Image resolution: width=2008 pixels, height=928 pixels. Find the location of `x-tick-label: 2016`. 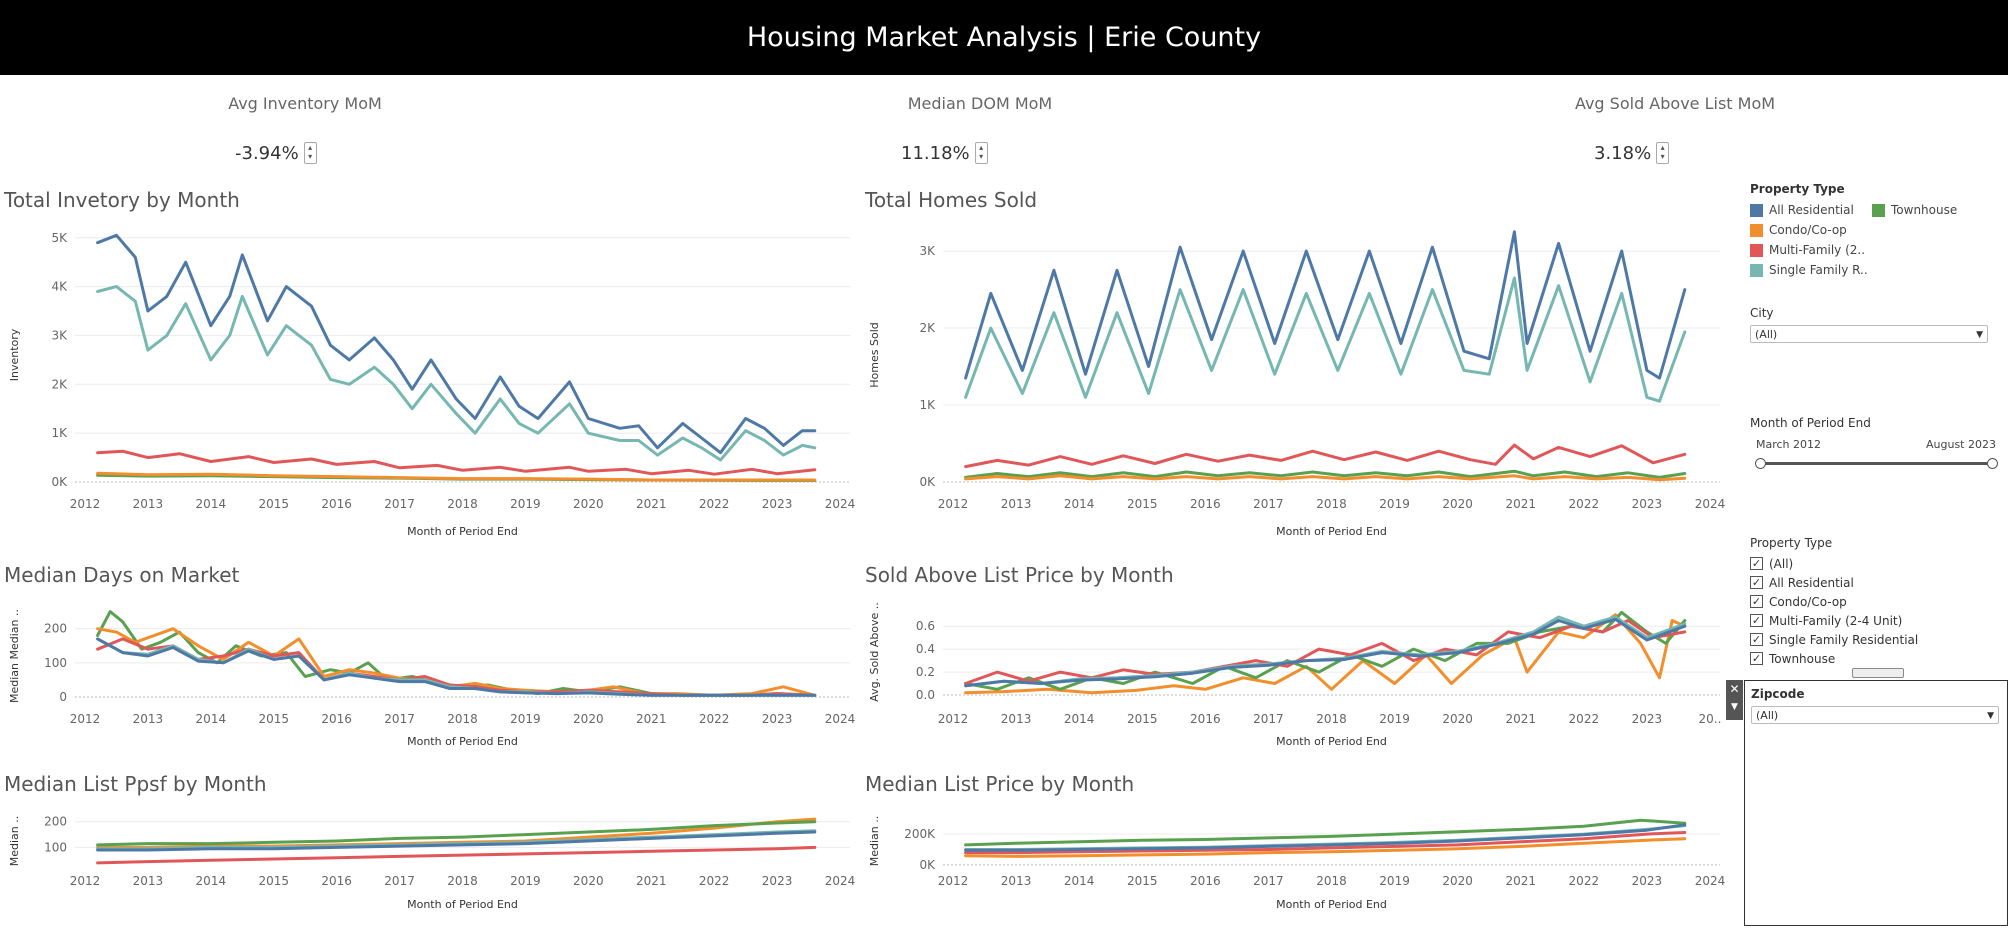

x-tick-label: 2016 is located at coordinates (336, 504).